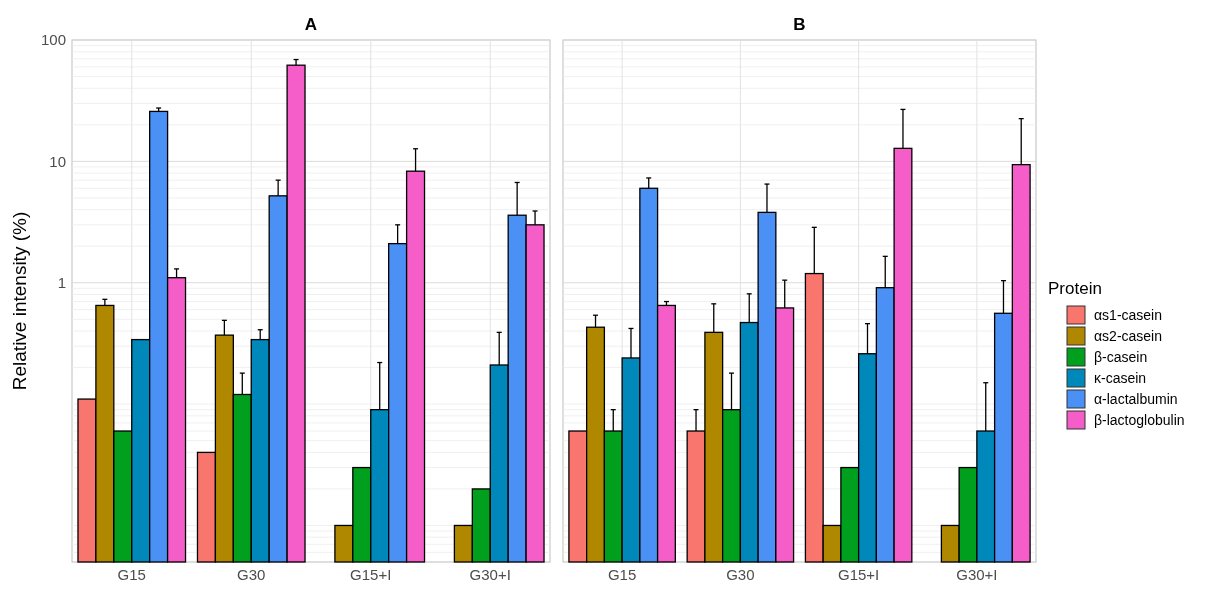 Image resolution: width=1224 pixels, height=594 pixels. What do you see at coordinates (1120, 377) in the screenshot?
I see `legend-label: κ-casein` at bounding box center [1120, 377].